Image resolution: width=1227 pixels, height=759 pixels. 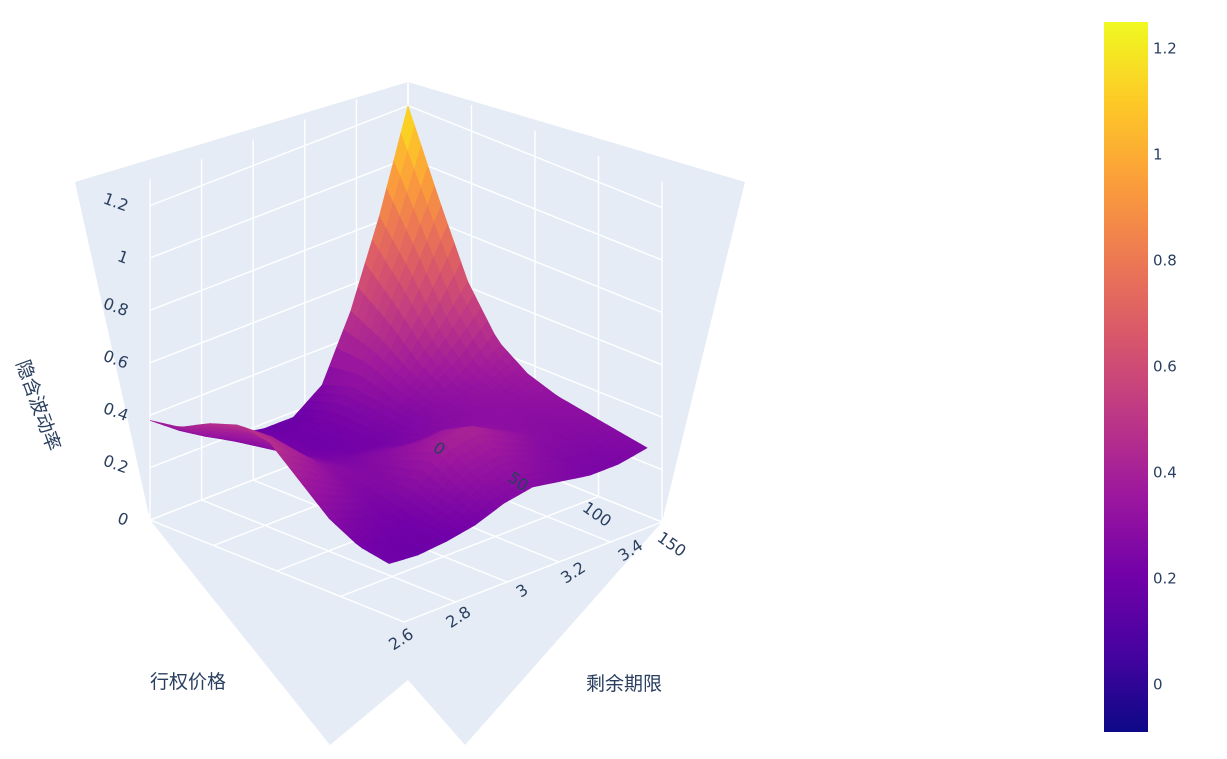 What do you see at coordinates (389, 560) in the screenshot?
I see `surface-patch` at bounding box center [389, 560].